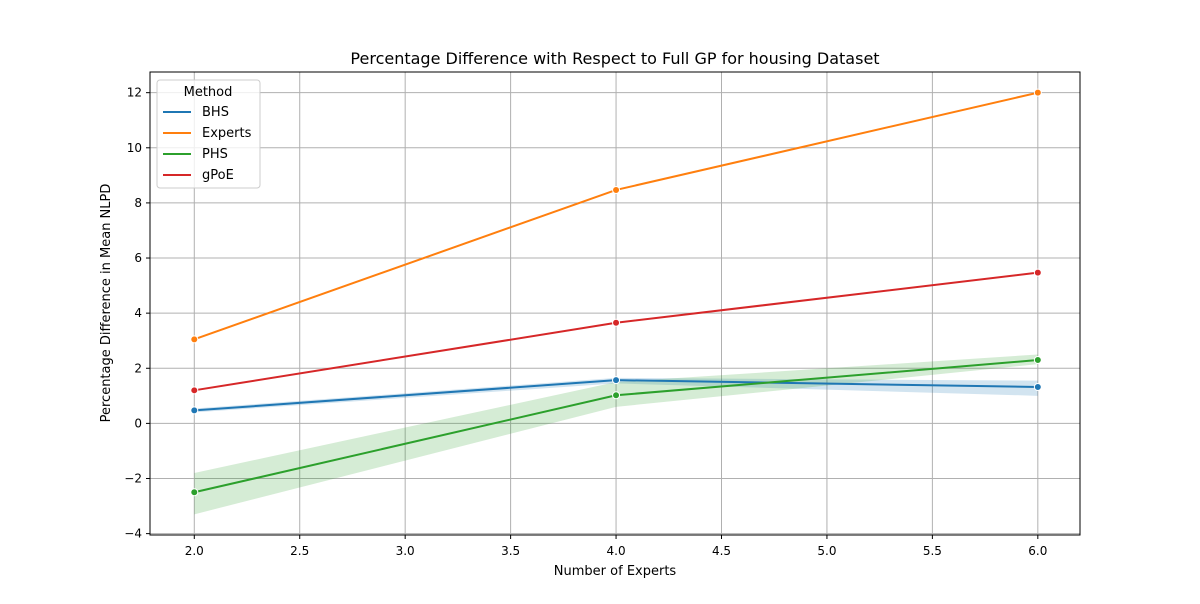 The width and height of the screenshot is (1200, 604). Describe the element at coordinates (616, 551) in the screenshot. I see `x-tick-label: 4.0` at that location.